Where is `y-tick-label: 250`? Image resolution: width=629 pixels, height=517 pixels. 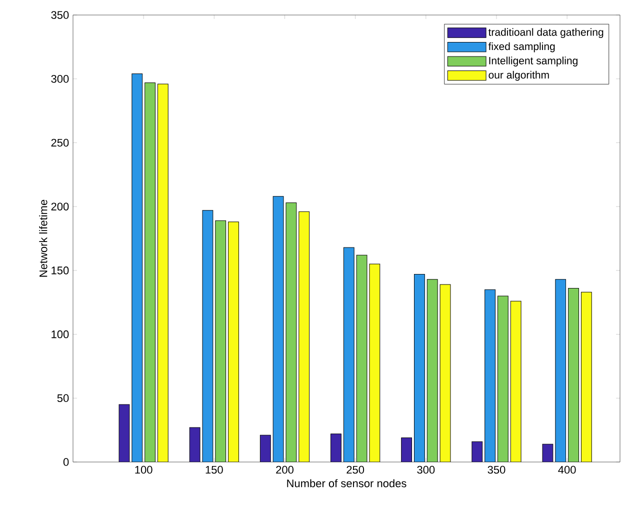 y-tick-label: 250 is located at coordinates (60, 142).